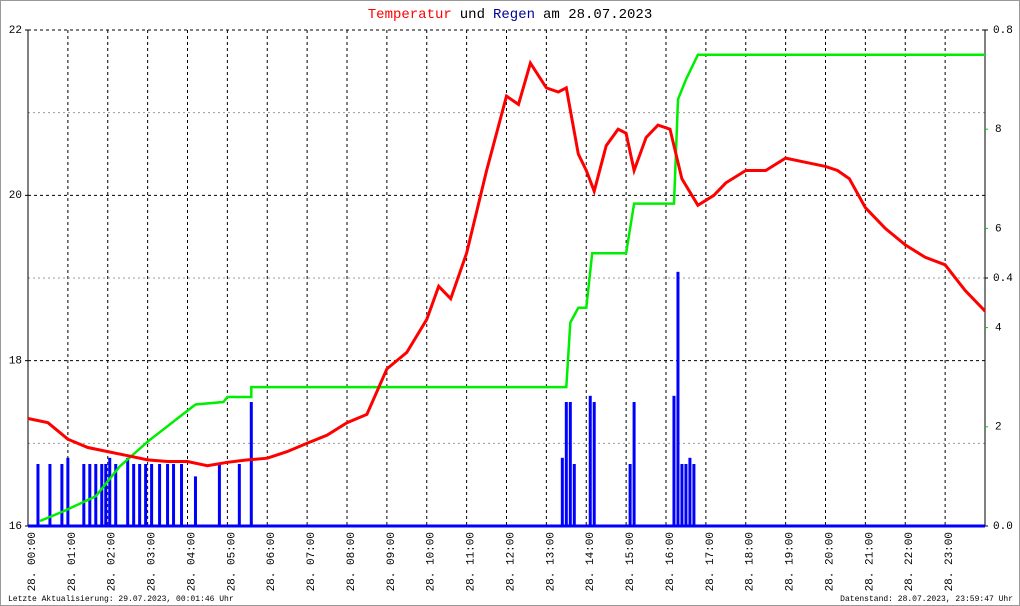  I want to click on x-tick-label: 28. 21:00, so click(870, 561).